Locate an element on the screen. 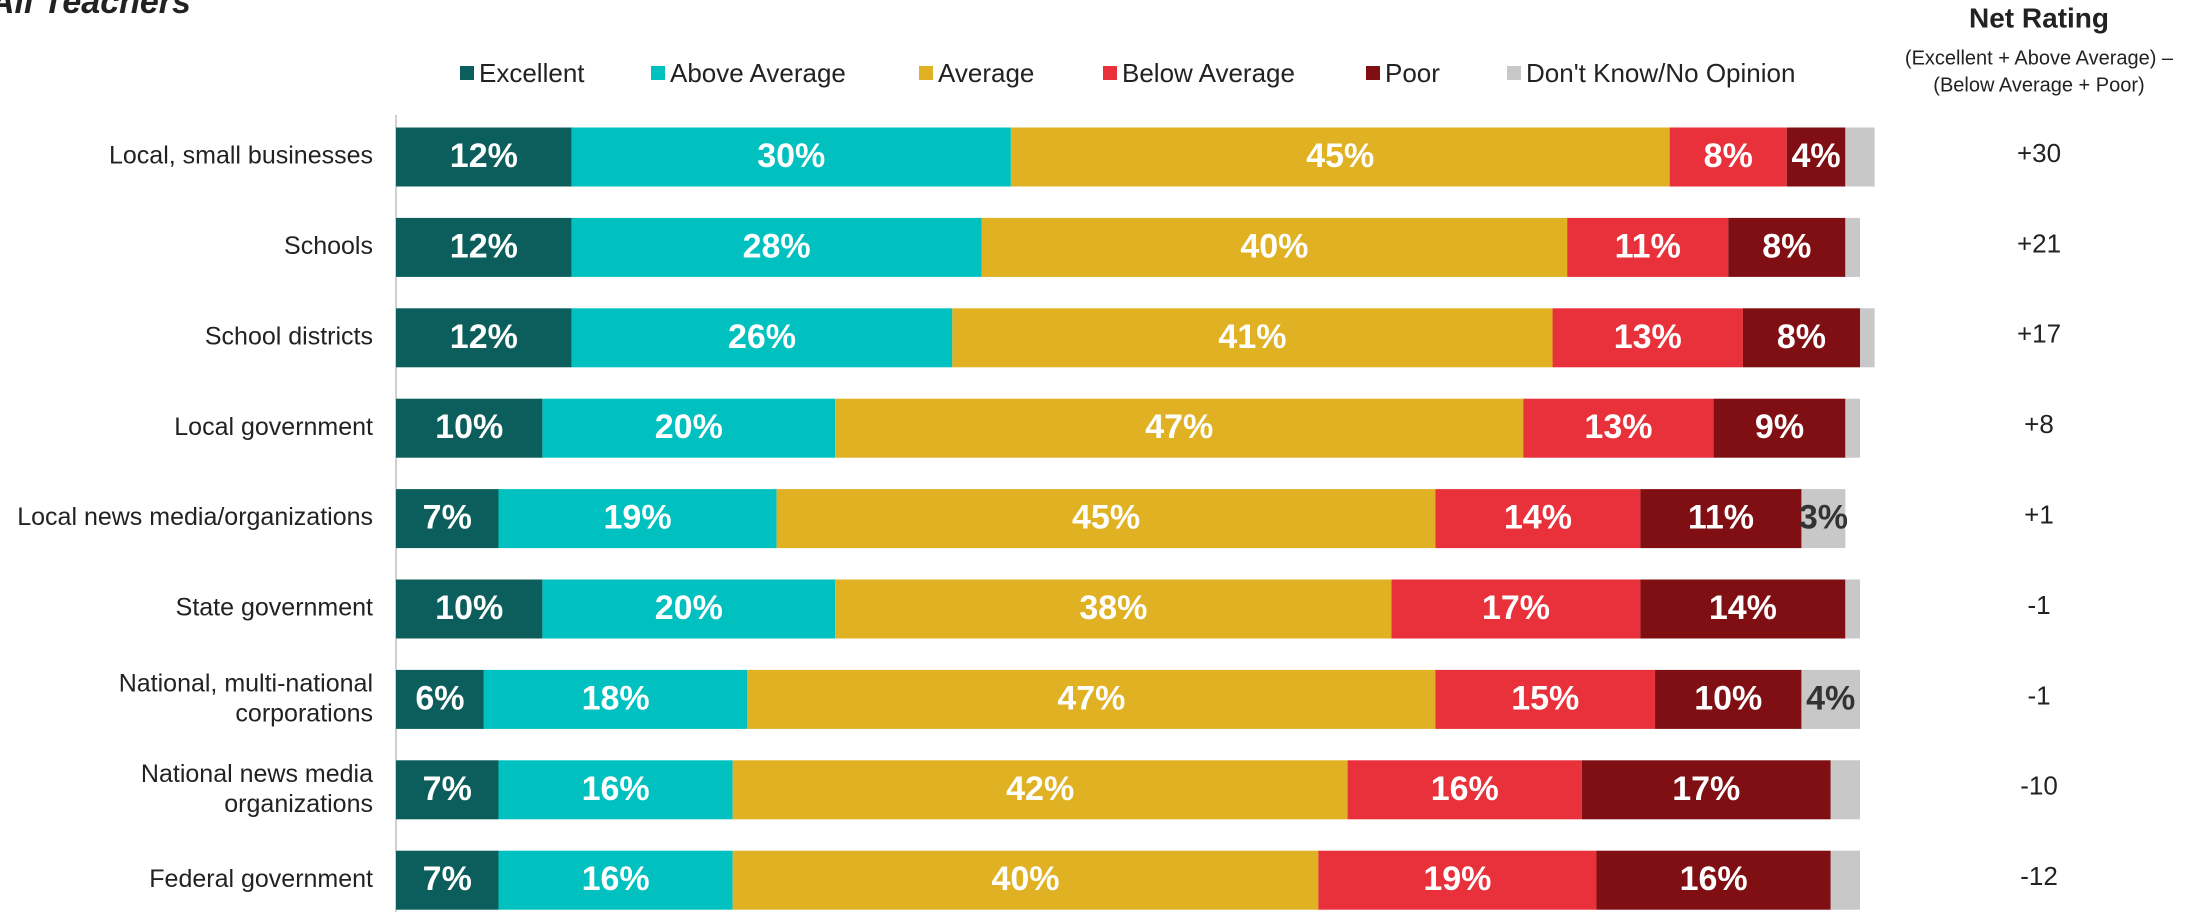 Image resolution: width=2209 pixels, height=912 pixels. category-label: Federal government is located at coordinates (261, 879).